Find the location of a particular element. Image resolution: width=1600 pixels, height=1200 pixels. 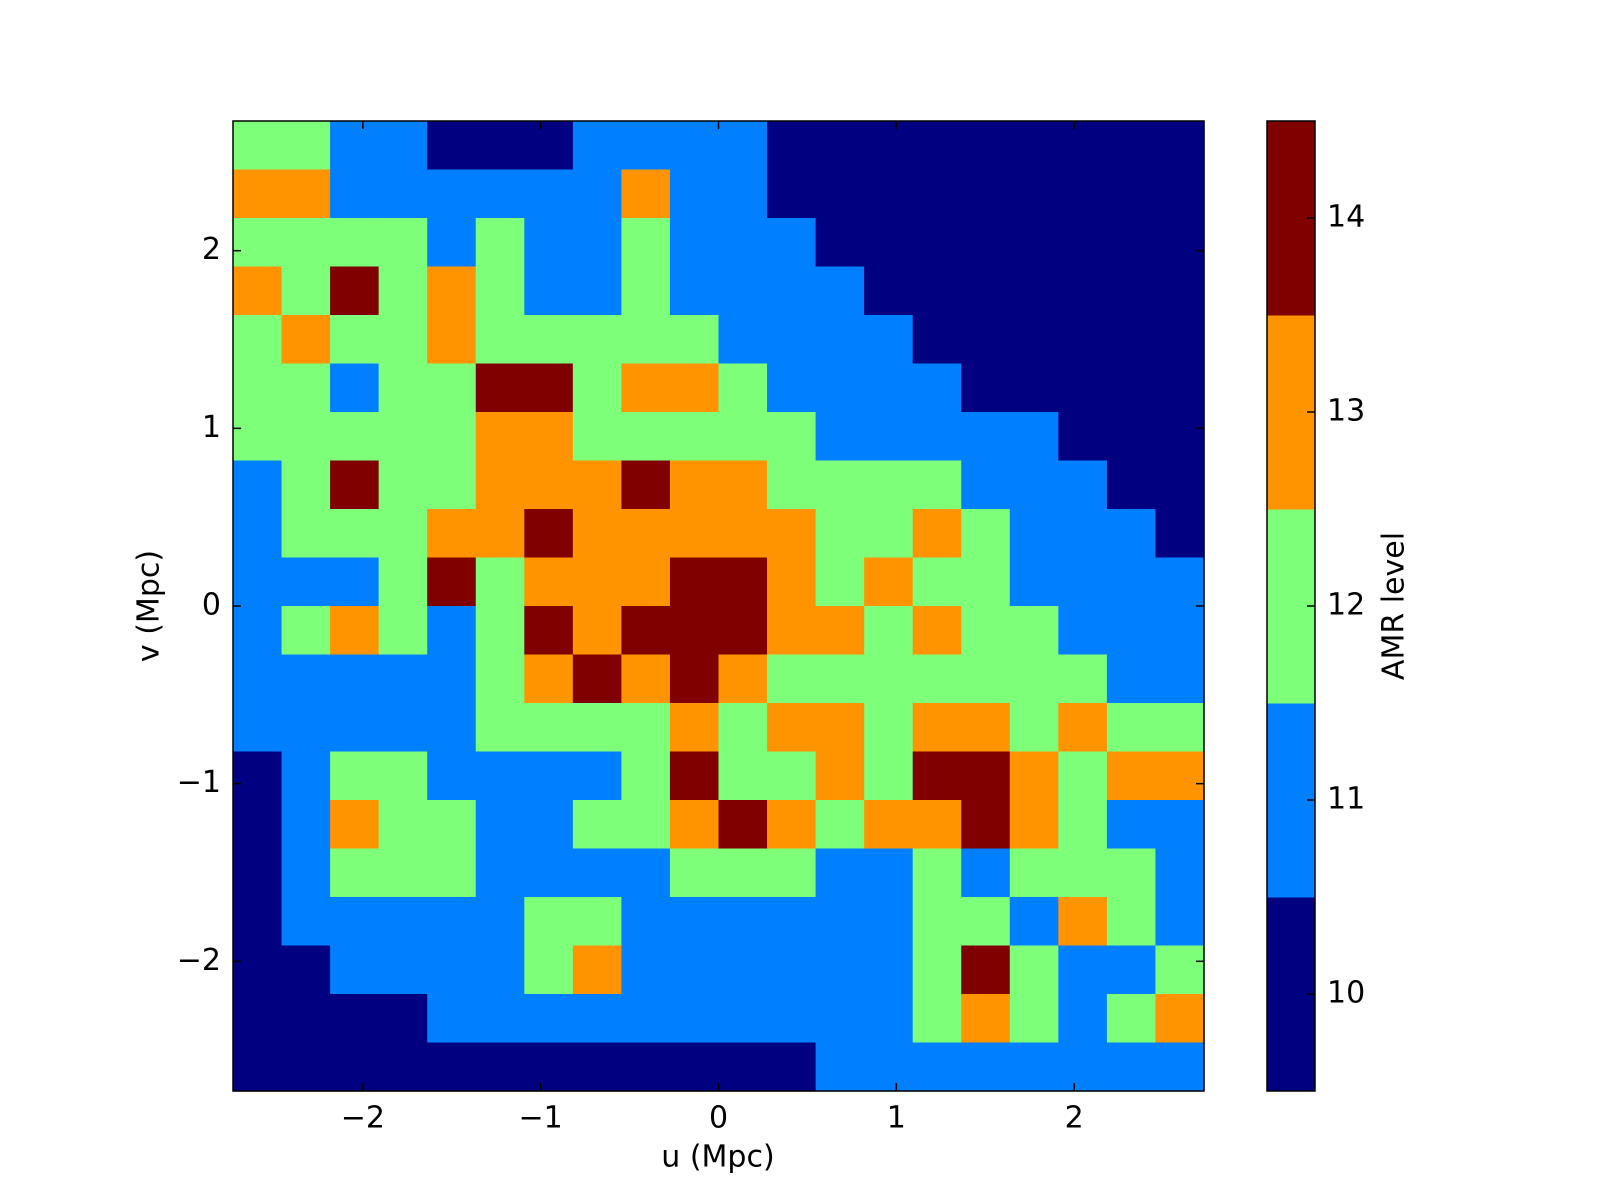

x-axis-label: u (Mpc) is located at coordinates (717, 1157).